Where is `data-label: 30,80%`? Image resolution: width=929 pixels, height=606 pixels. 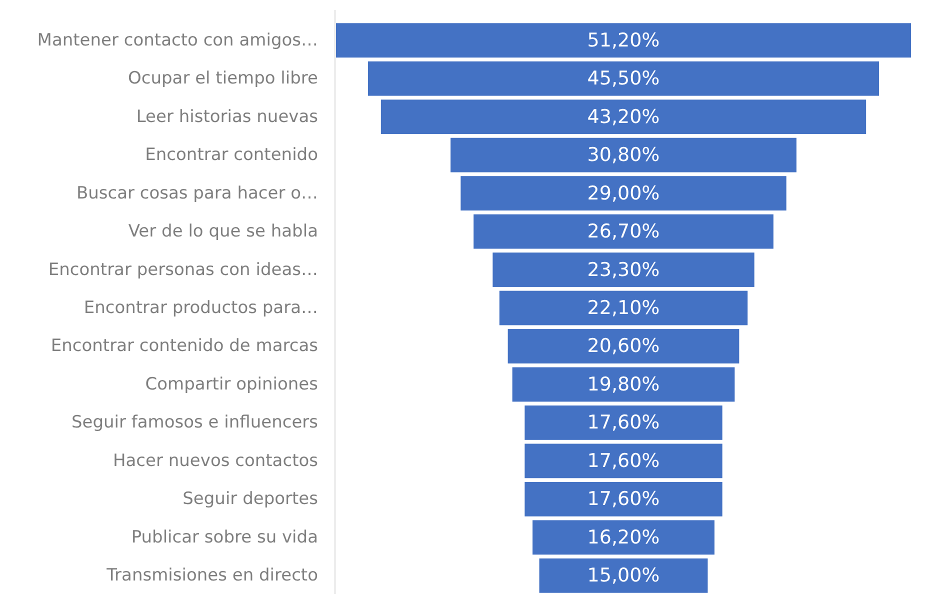 data-label: 30,80% is located at coordinates (623, 155).